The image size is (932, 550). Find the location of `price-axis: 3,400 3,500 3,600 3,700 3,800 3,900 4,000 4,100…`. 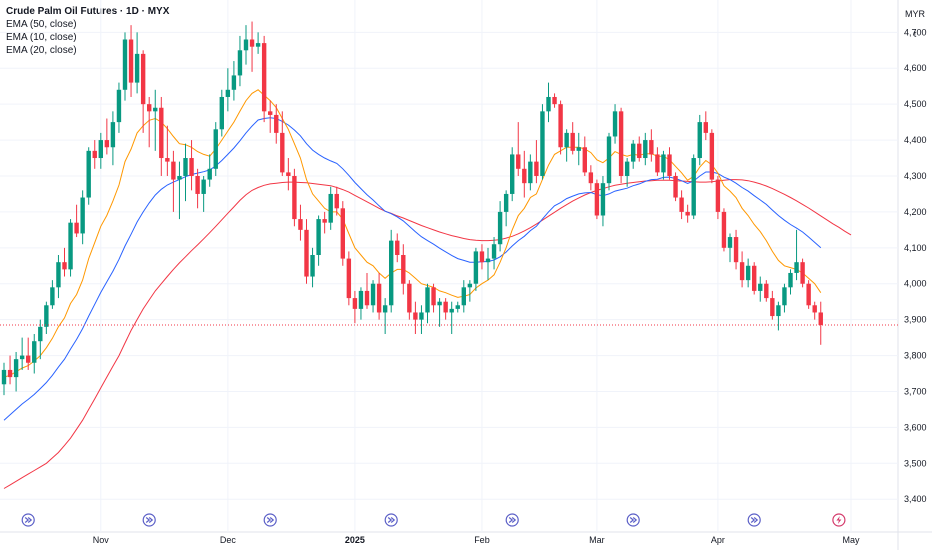

price-axis: 3,400 3,500 3,600 3,700 3,800 3,900 4,000 4,100… is located at coordinates (915, 265).